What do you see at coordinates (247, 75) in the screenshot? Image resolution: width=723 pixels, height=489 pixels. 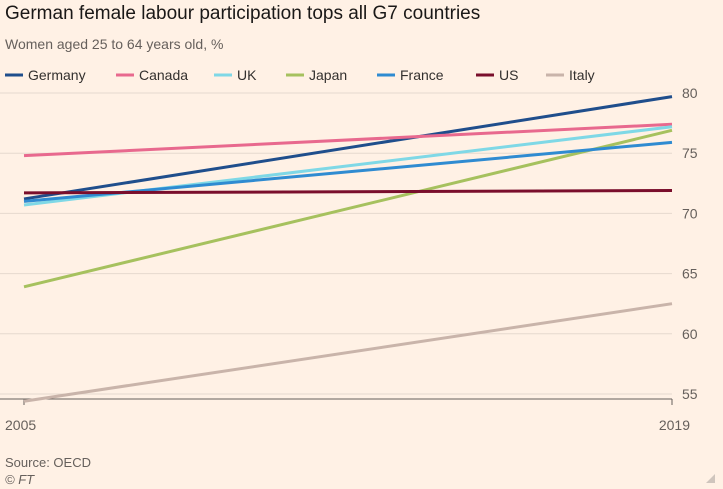 I see `legend-label-uk: UK` at bounding box center [247, 75].